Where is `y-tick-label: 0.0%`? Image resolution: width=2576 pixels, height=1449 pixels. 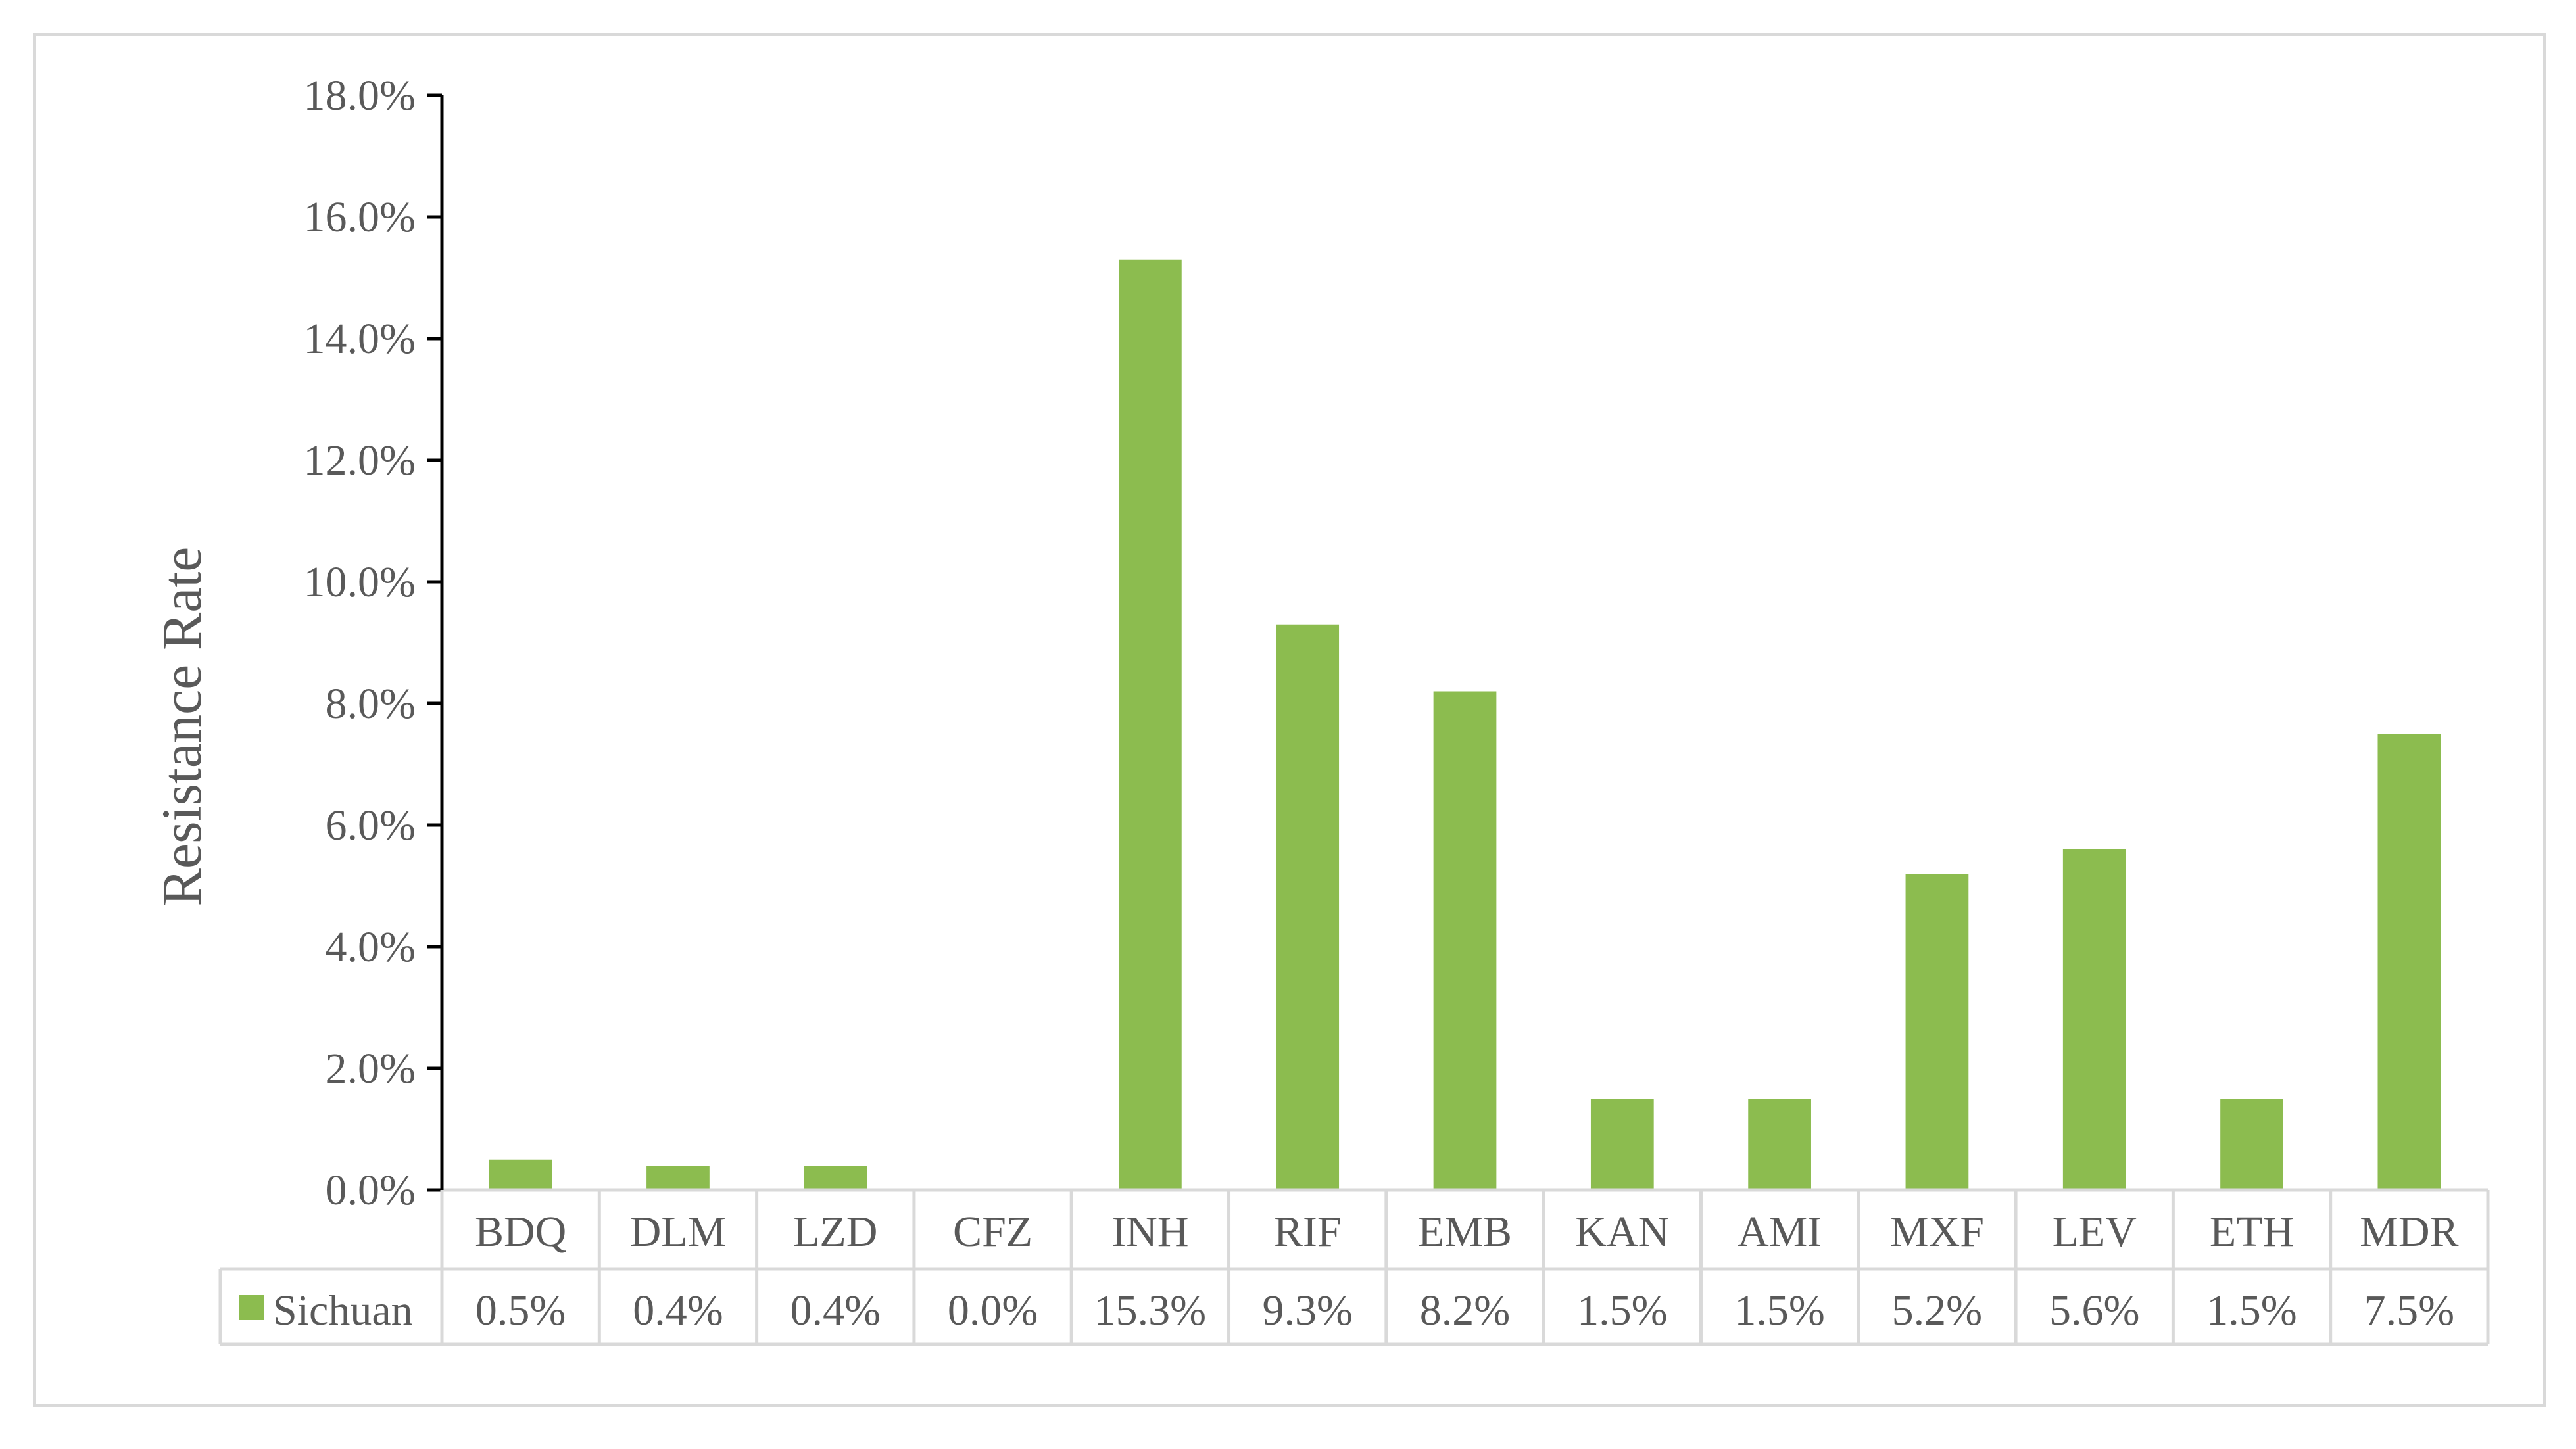
y-tick-label: 0.0% is located at coordinates (371, 1190).